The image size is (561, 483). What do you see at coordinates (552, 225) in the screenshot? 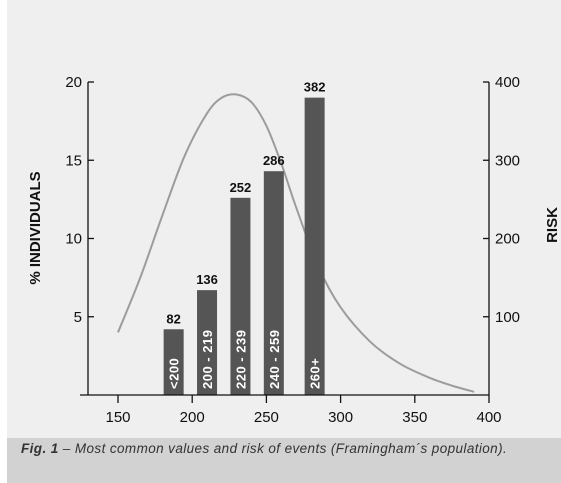
I see `y-right-axis-title: RISK` at bounding box center [552, 225].